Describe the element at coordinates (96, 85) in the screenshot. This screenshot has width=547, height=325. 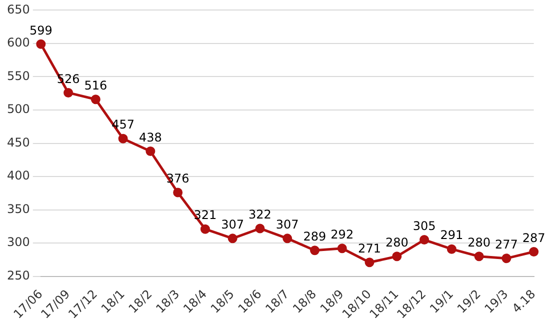
I see `data-label: 516` at that location.